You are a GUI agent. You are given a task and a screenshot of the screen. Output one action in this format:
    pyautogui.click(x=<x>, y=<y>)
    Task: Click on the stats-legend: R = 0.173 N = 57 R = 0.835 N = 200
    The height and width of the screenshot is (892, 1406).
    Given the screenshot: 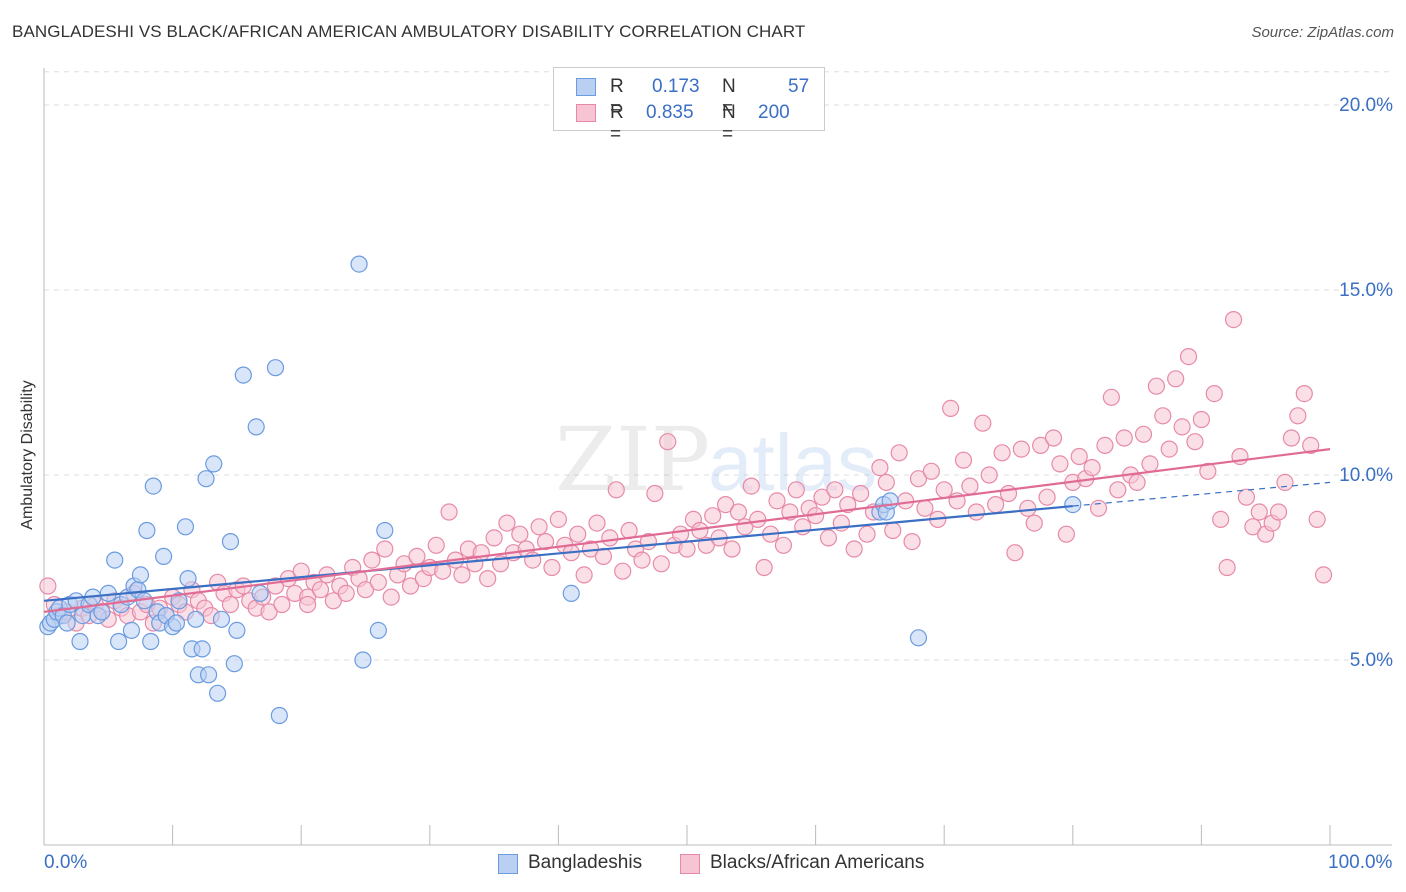 What is the action you would take?
    pyautogui.click(x=689, y=106)
    